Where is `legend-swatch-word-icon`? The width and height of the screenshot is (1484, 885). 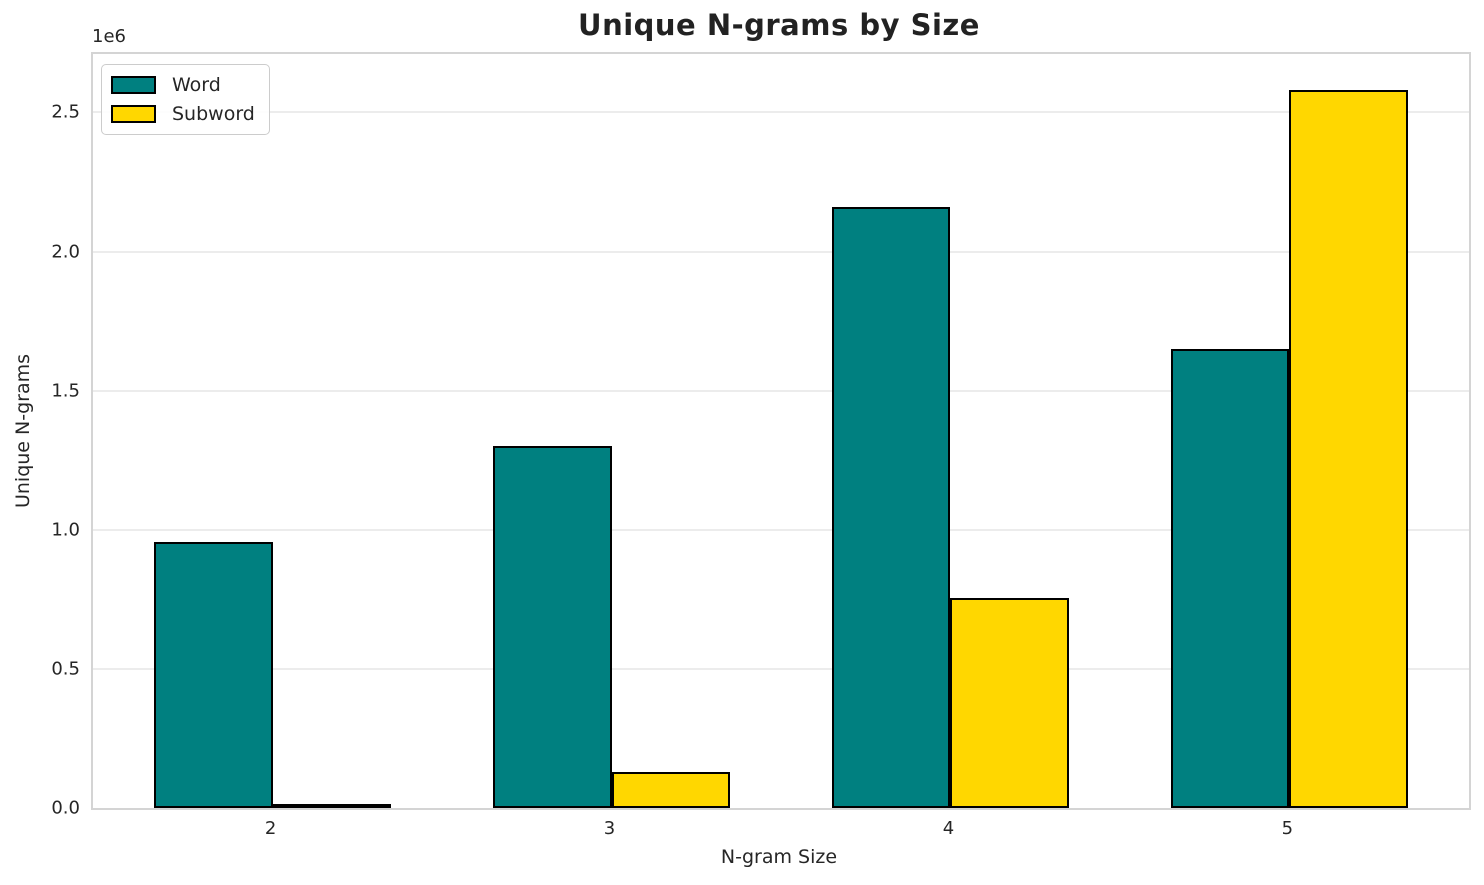 legend-swatch-word-icon is located at coordinates (133, 85).